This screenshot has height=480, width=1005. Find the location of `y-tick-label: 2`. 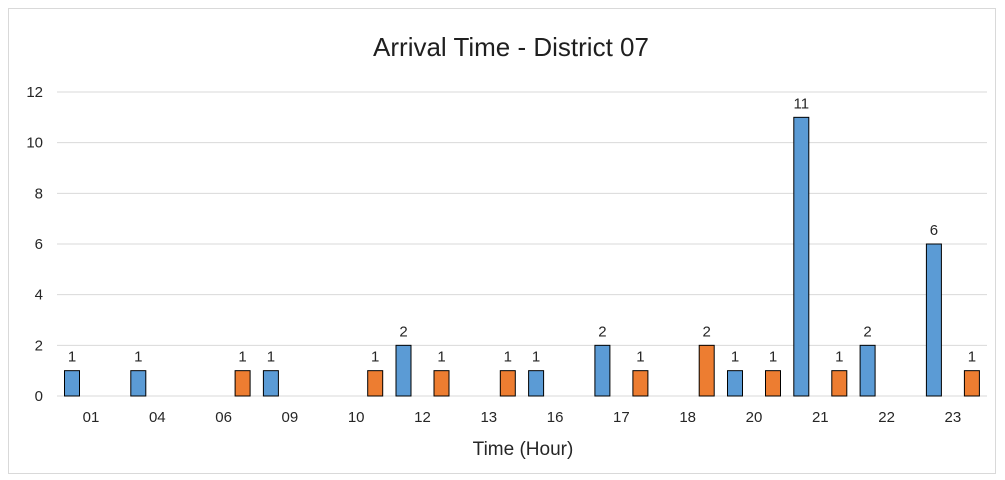

y-tick-label: 2 is located at coordinates (39, 345).